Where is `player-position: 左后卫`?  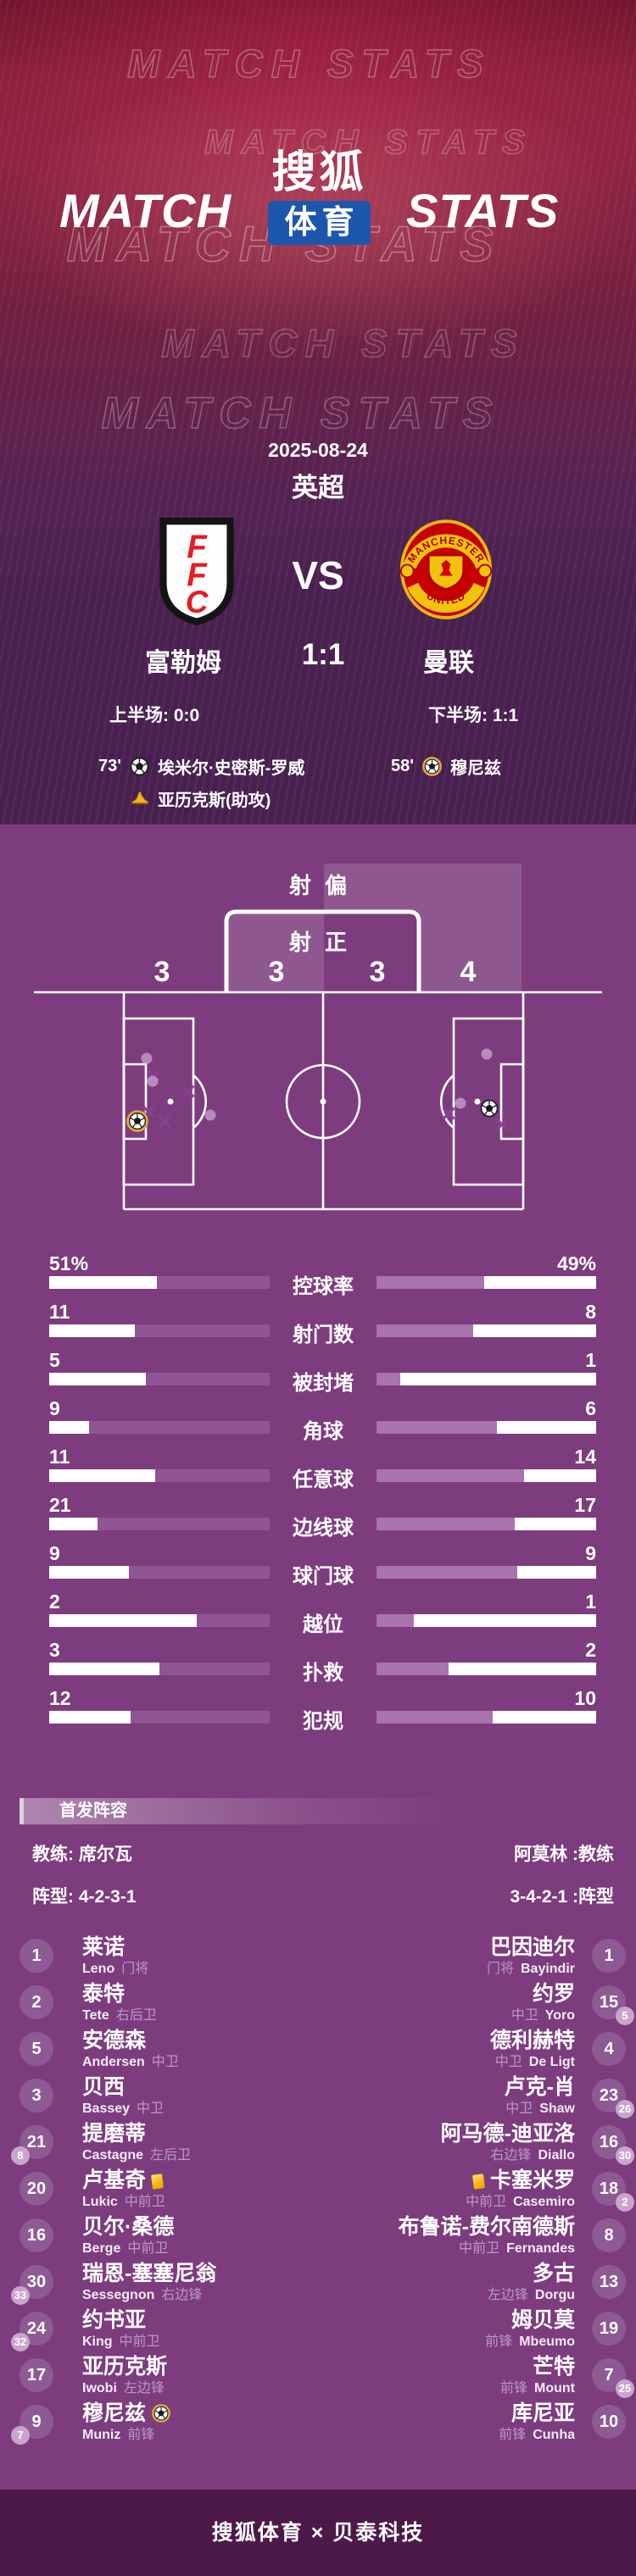 player-position: 左后卫 is located at coordinates (171, 2155).